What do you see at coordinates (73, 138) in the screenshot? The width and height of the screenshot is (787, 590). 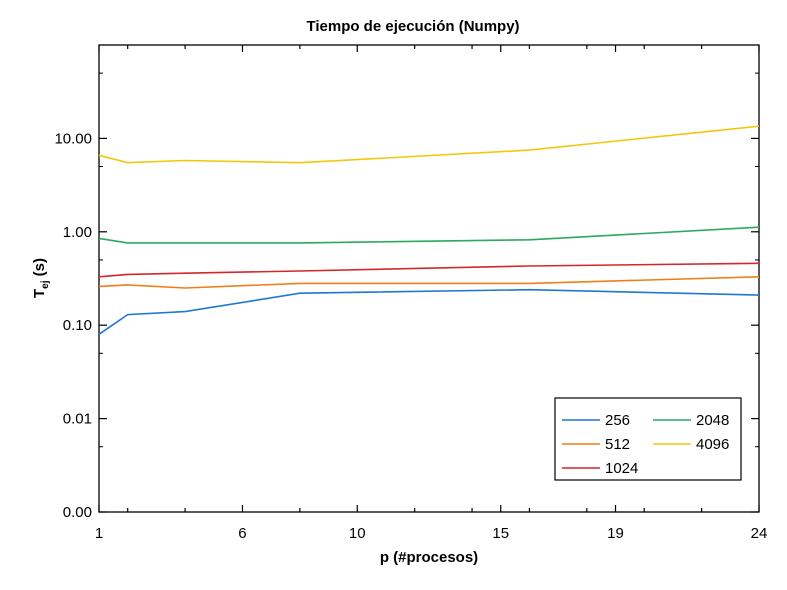 I see `y-tick-label: 10.00` at bounding box center [73, 138].